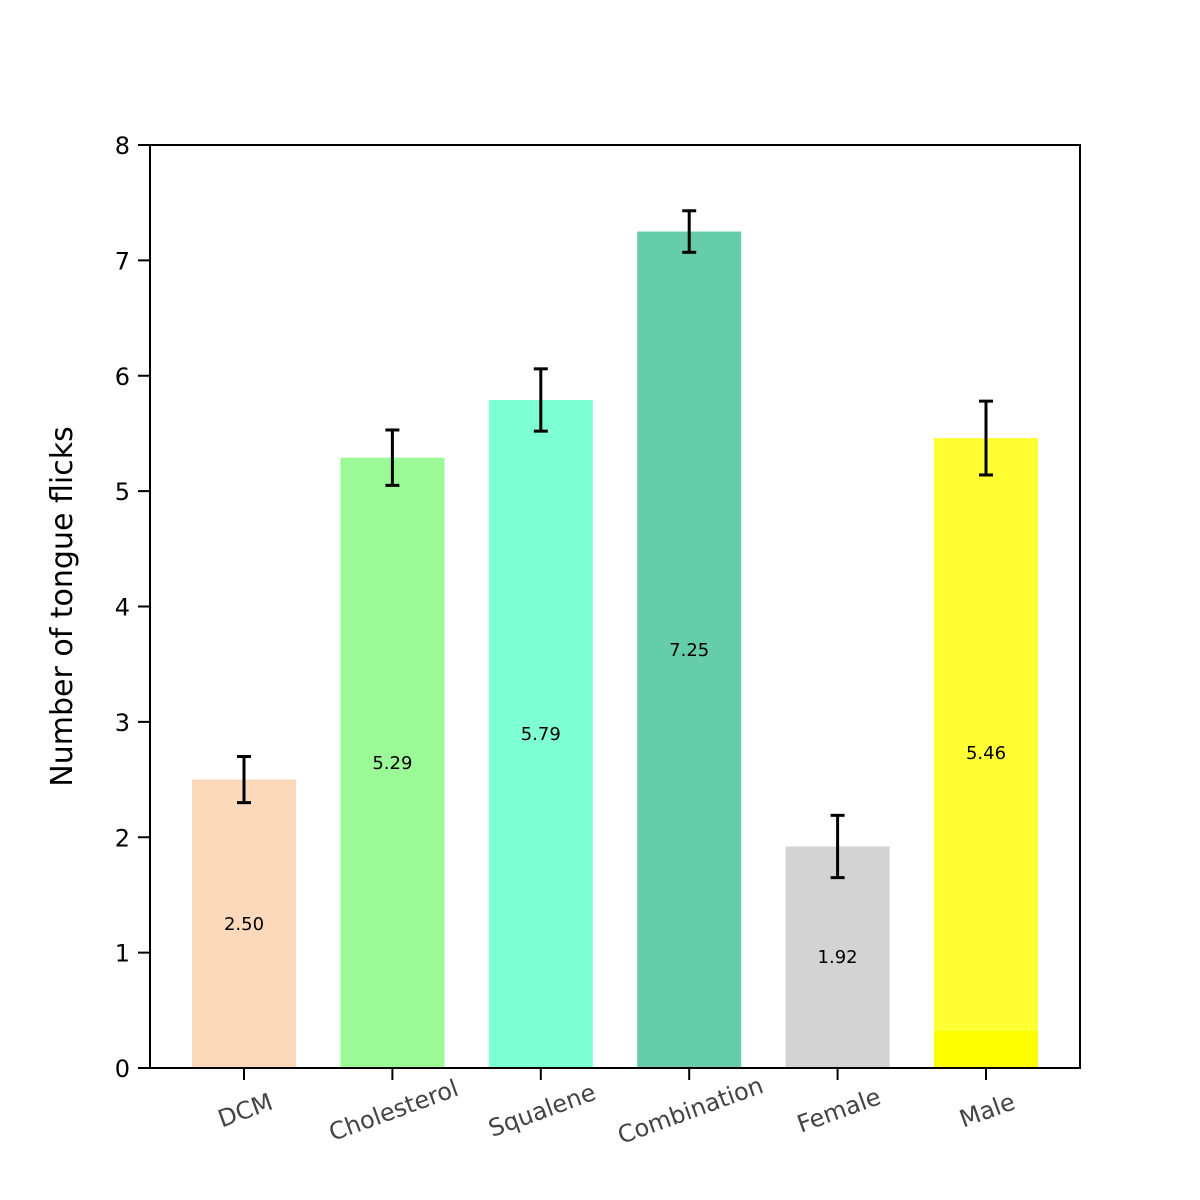 The image size is (1200, 1200). Describe the element at coordinates (122, 1069) in the screenshot. I see `y-tick-label: 0` at that location.